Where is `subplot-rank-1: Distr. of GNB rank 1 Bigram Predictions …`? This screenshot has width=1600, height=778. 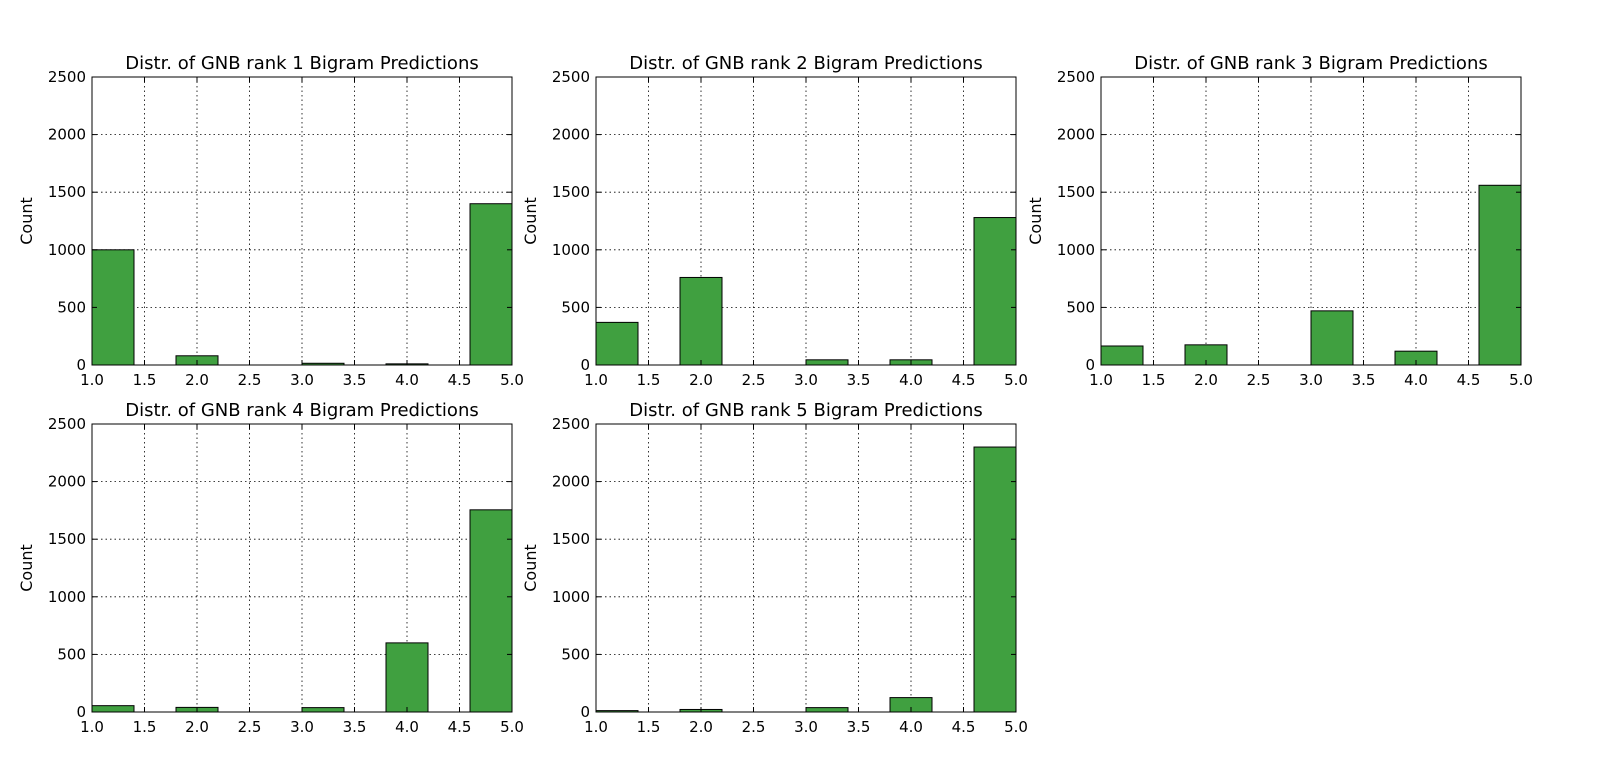 subplot-rank-1: Distr. of GNB rank 1 Bigram Predictions … is located at coordinates (270, 221).